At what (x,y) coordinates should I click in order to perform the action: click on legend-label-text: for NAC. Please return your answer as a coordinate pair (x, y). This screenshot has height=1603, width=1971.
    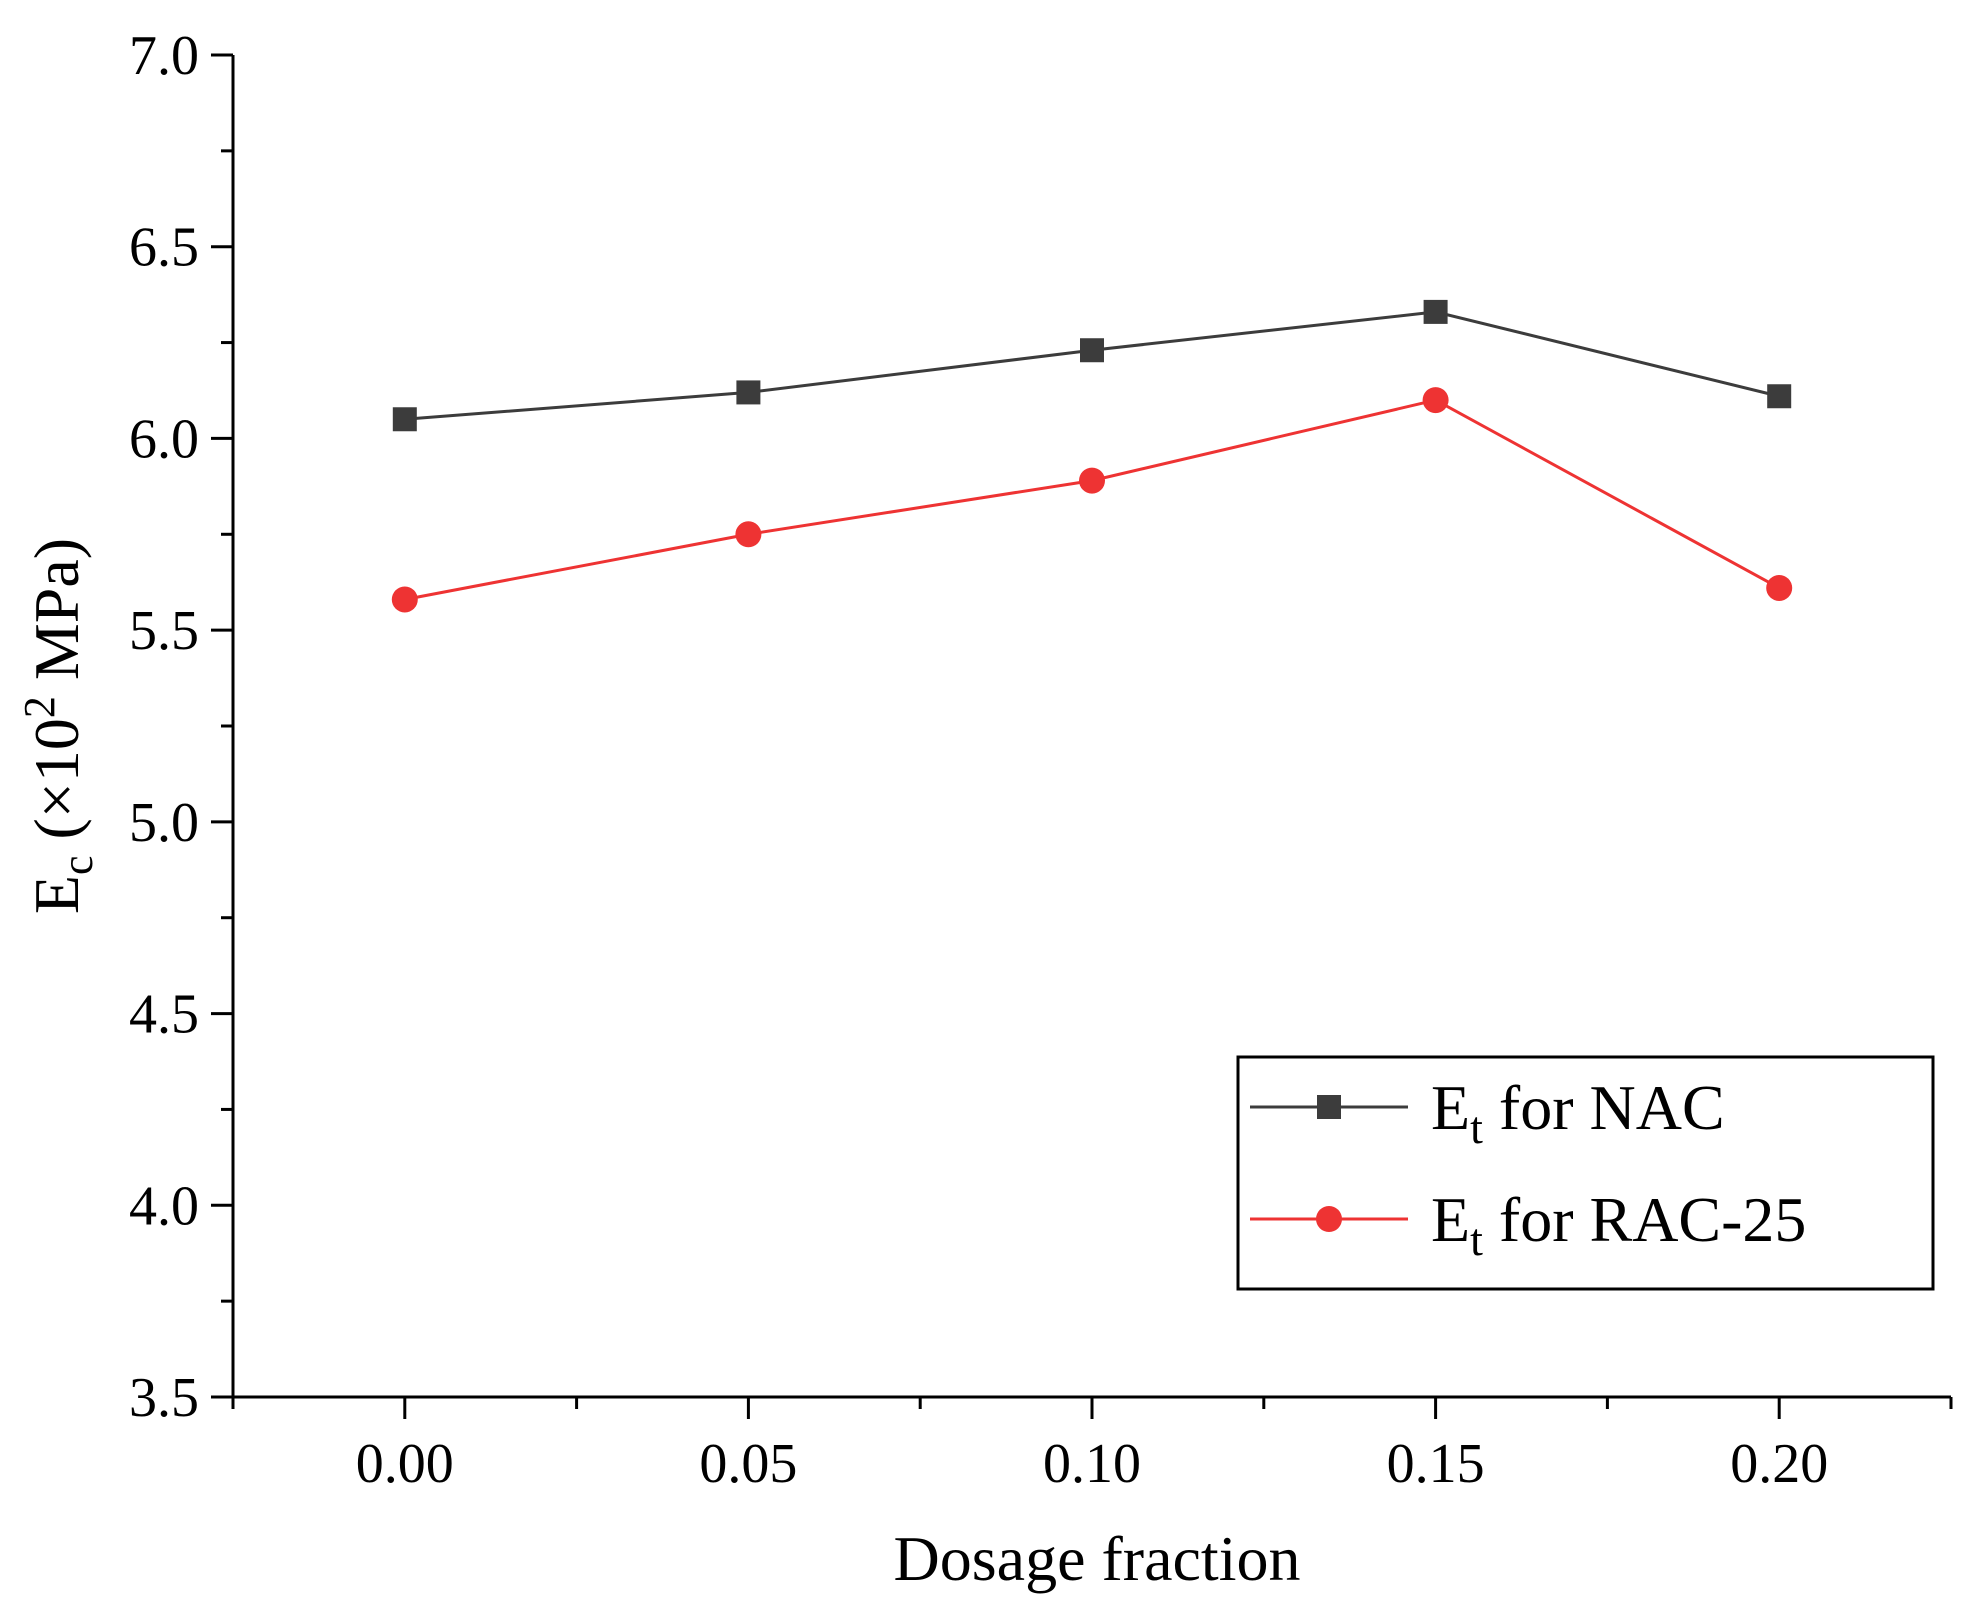
    Looking at the image, I should click on (1604, 1107).